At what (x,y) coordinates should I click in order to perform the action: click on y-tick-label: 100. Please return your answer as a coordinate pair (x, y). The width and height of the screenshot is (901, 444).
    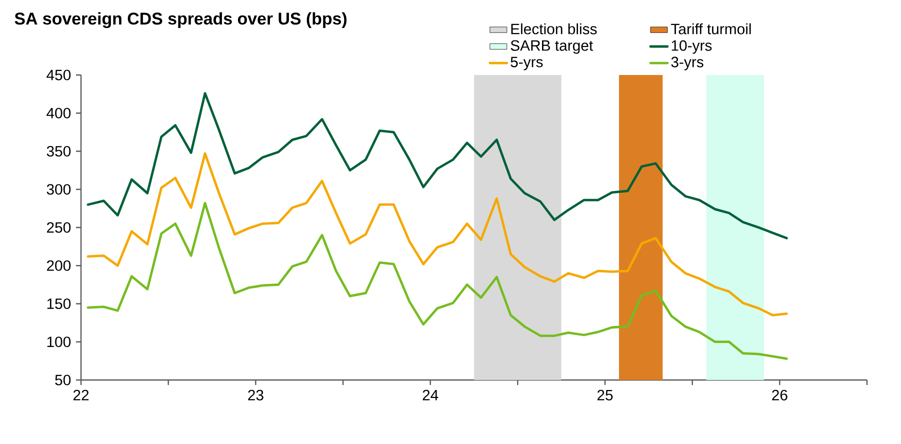
    Looking at the image, I should click on (59, 342).